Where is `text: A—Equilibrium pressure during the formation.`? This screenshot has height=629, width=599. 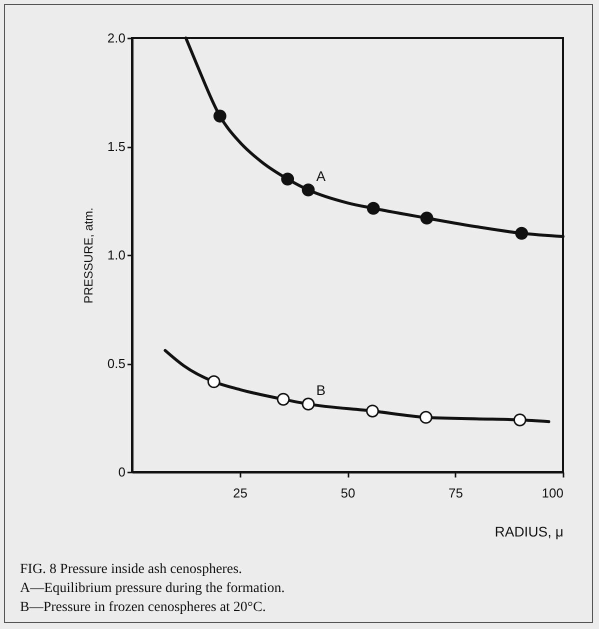
text: A—Equilibrium pressure during the formation. is located at coordinates (152, 589).